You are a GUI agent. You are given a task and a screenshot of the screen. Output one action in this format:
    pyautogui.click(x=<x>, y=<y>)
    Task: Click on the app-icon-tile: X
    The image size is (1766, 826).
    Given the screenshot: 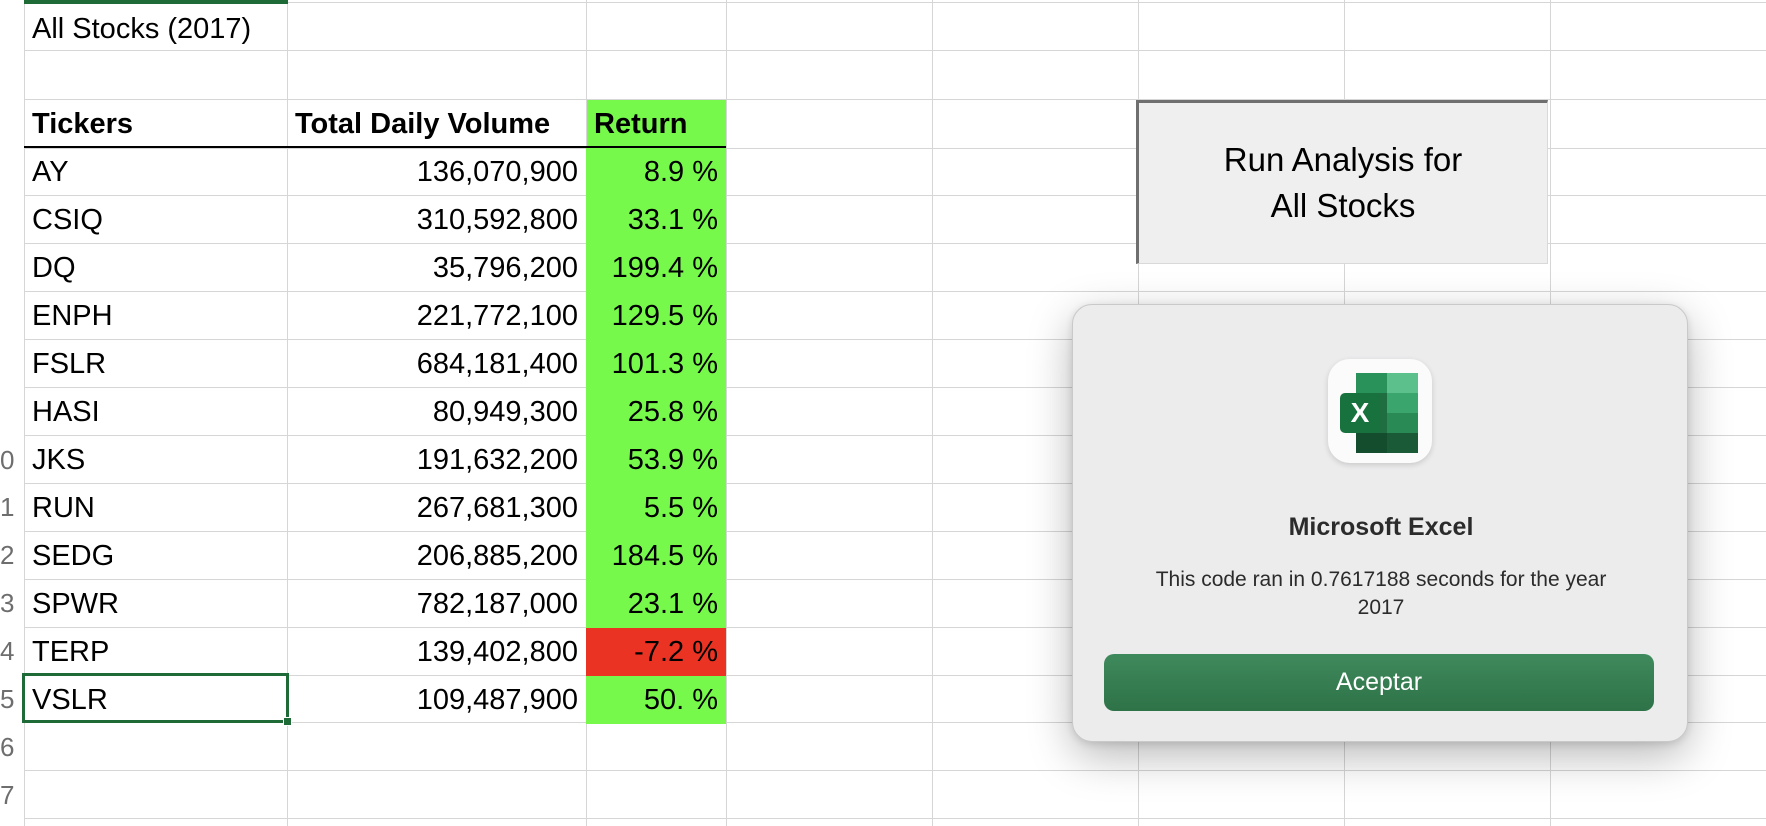 What is the action you would take?
    pyautogui.click(x=1380, y=411)
    